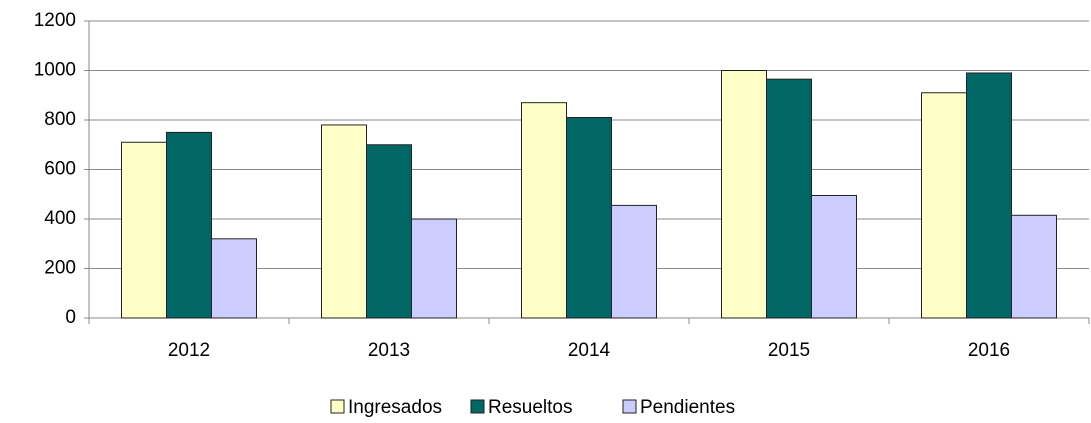 This screenshot has height=423, width=1091. I want to click on y-tick-label: 200, so click(60, 268).